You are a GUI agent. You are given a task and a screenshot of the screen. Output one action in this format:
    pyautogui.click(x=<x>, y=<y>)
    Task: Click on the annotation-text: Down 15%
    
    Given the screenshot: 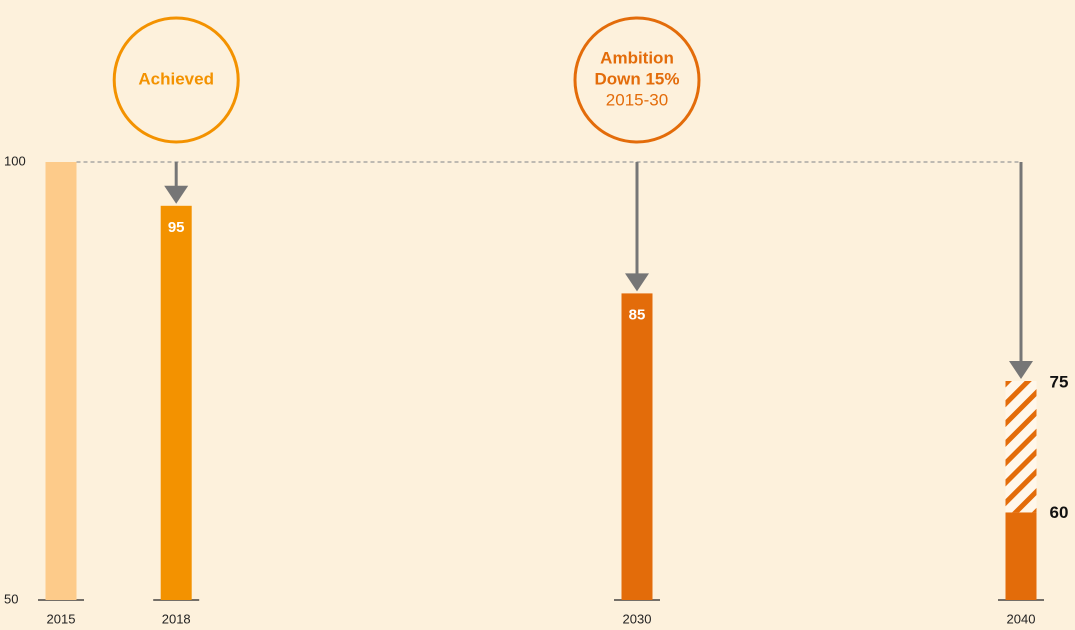 What is the action you would take?
    pyautogui.click(x=636, y=78)
    